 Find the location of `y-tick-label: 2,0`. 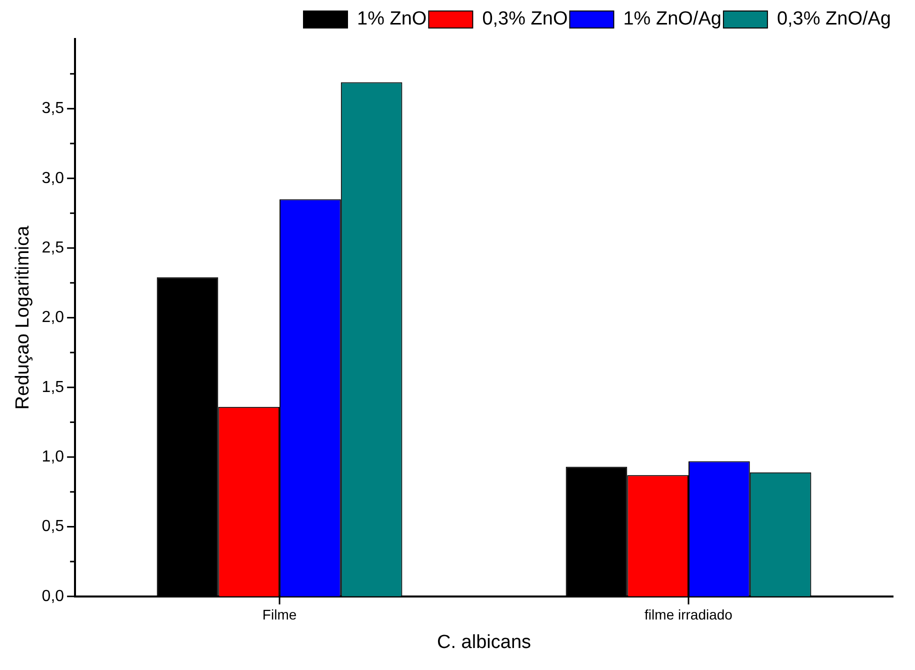

y-tick-label: 2,0 is located at coordinates (53, 317).